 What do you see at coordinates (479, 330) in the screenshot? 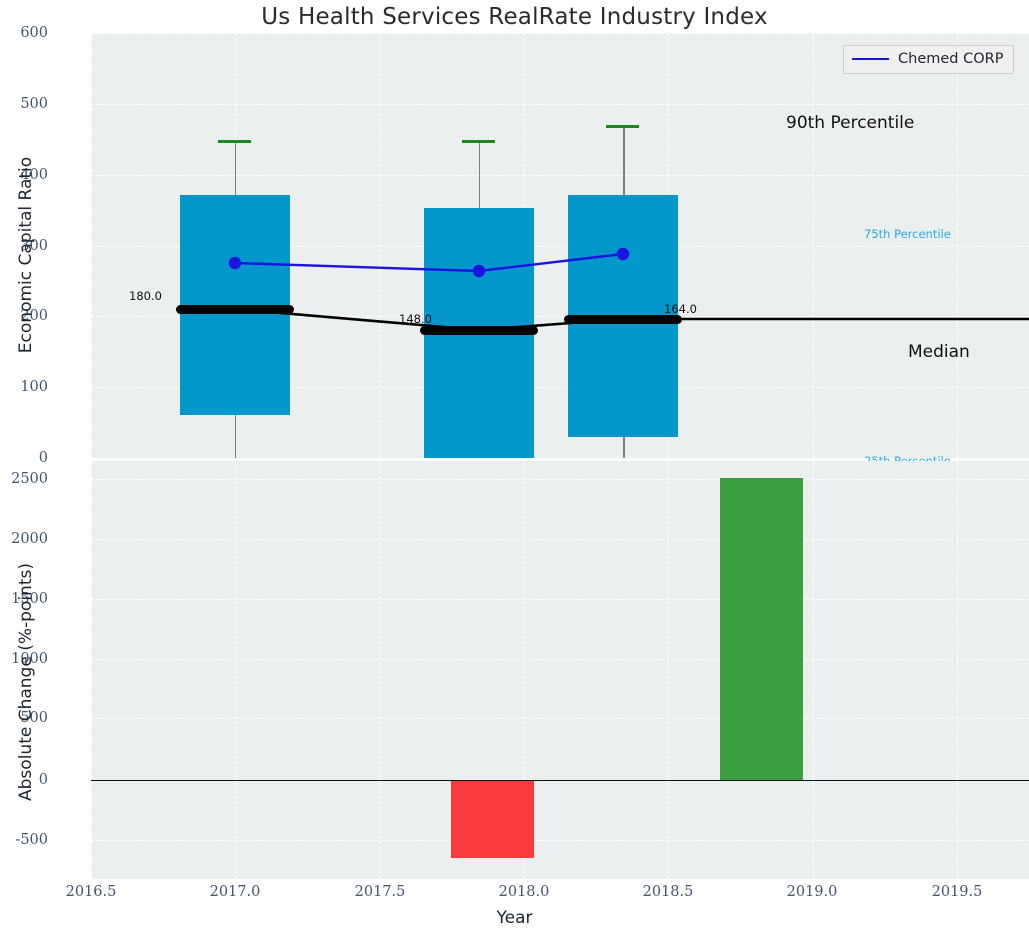
I see `median-bar-2018` at bounding box center [479, 330].